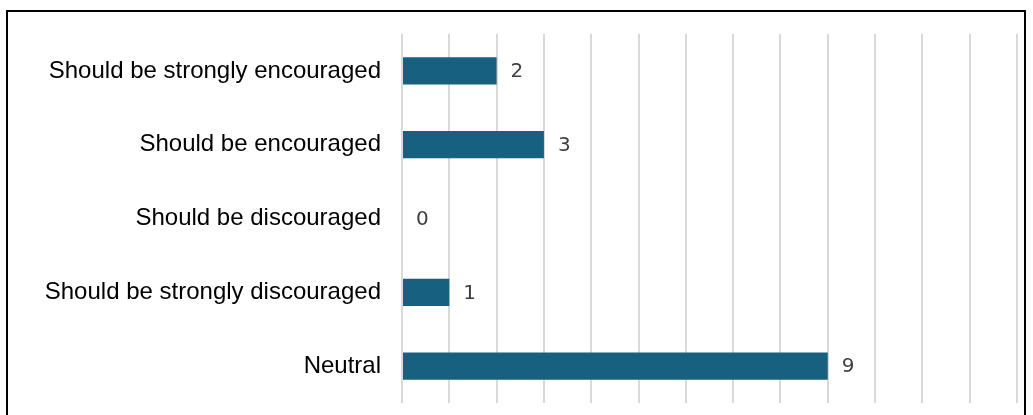 The width and height of the screenshot is (1033, 415). What do you see at coordinates (422, 217) in the screenshot?
I see `data-label: 0` at bounding box center [422, 217].